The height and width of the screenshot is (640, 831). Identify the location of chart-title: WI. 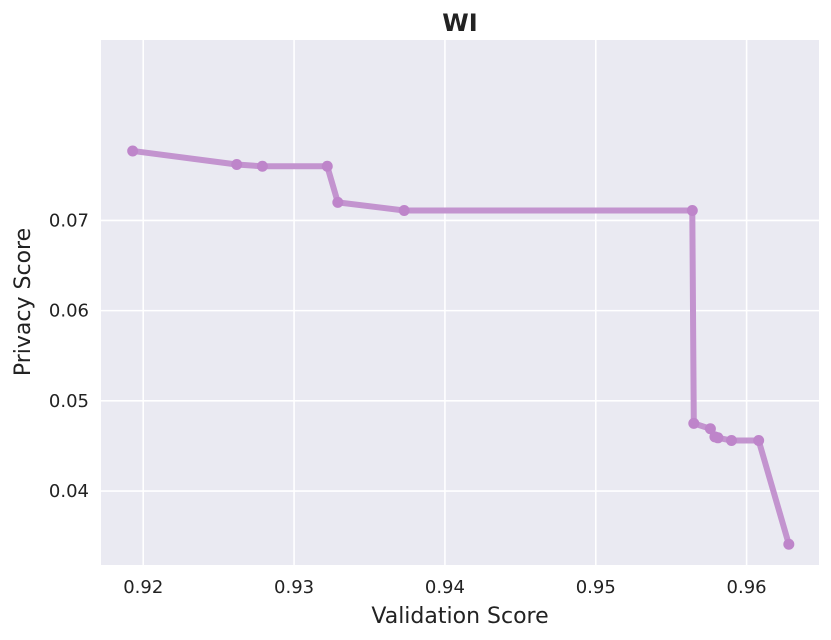
(459, 23).